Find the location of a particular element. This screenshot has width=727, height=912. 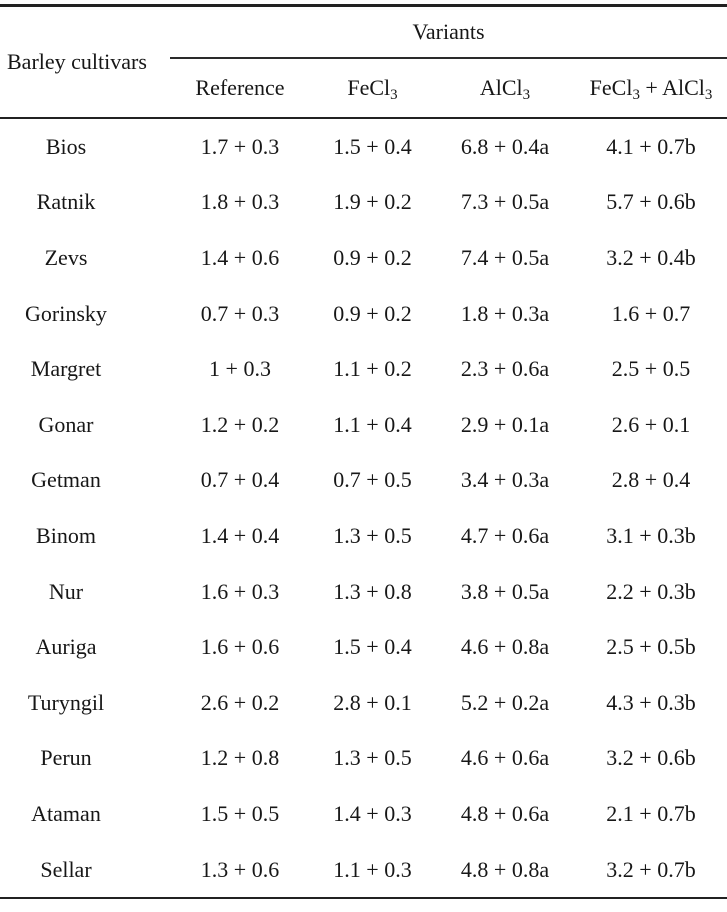

group-header-variants: Variants is located at coordinates (448, 32).